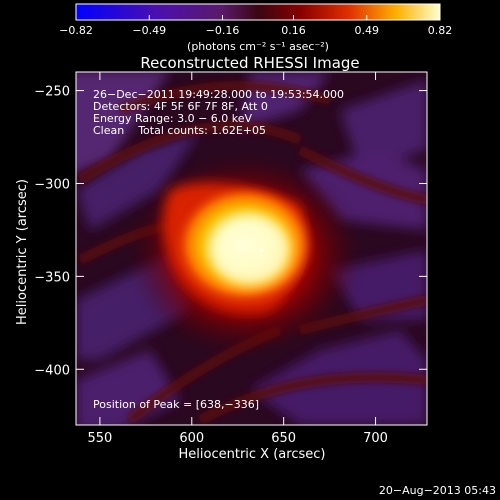 The height and width of the screenshot is (500, 500). I want to click on footer-date: 20−Aug−2013 05:43, so click(437, 490).